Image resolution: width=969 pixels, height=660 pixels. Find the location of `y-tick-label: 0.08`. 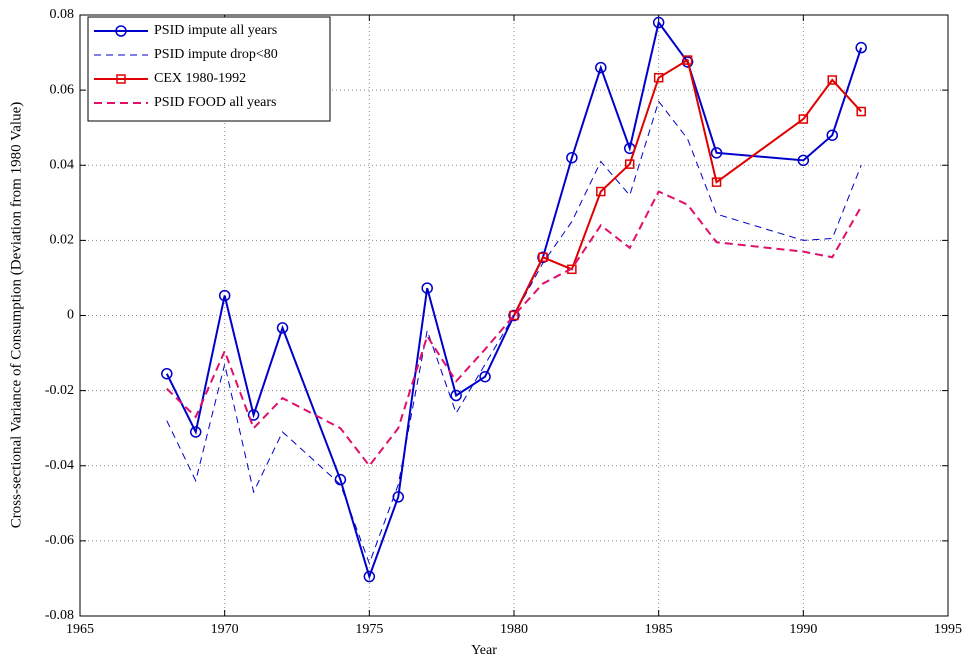

y-tick-label: 0.08 is located at coordinates (62, 14).